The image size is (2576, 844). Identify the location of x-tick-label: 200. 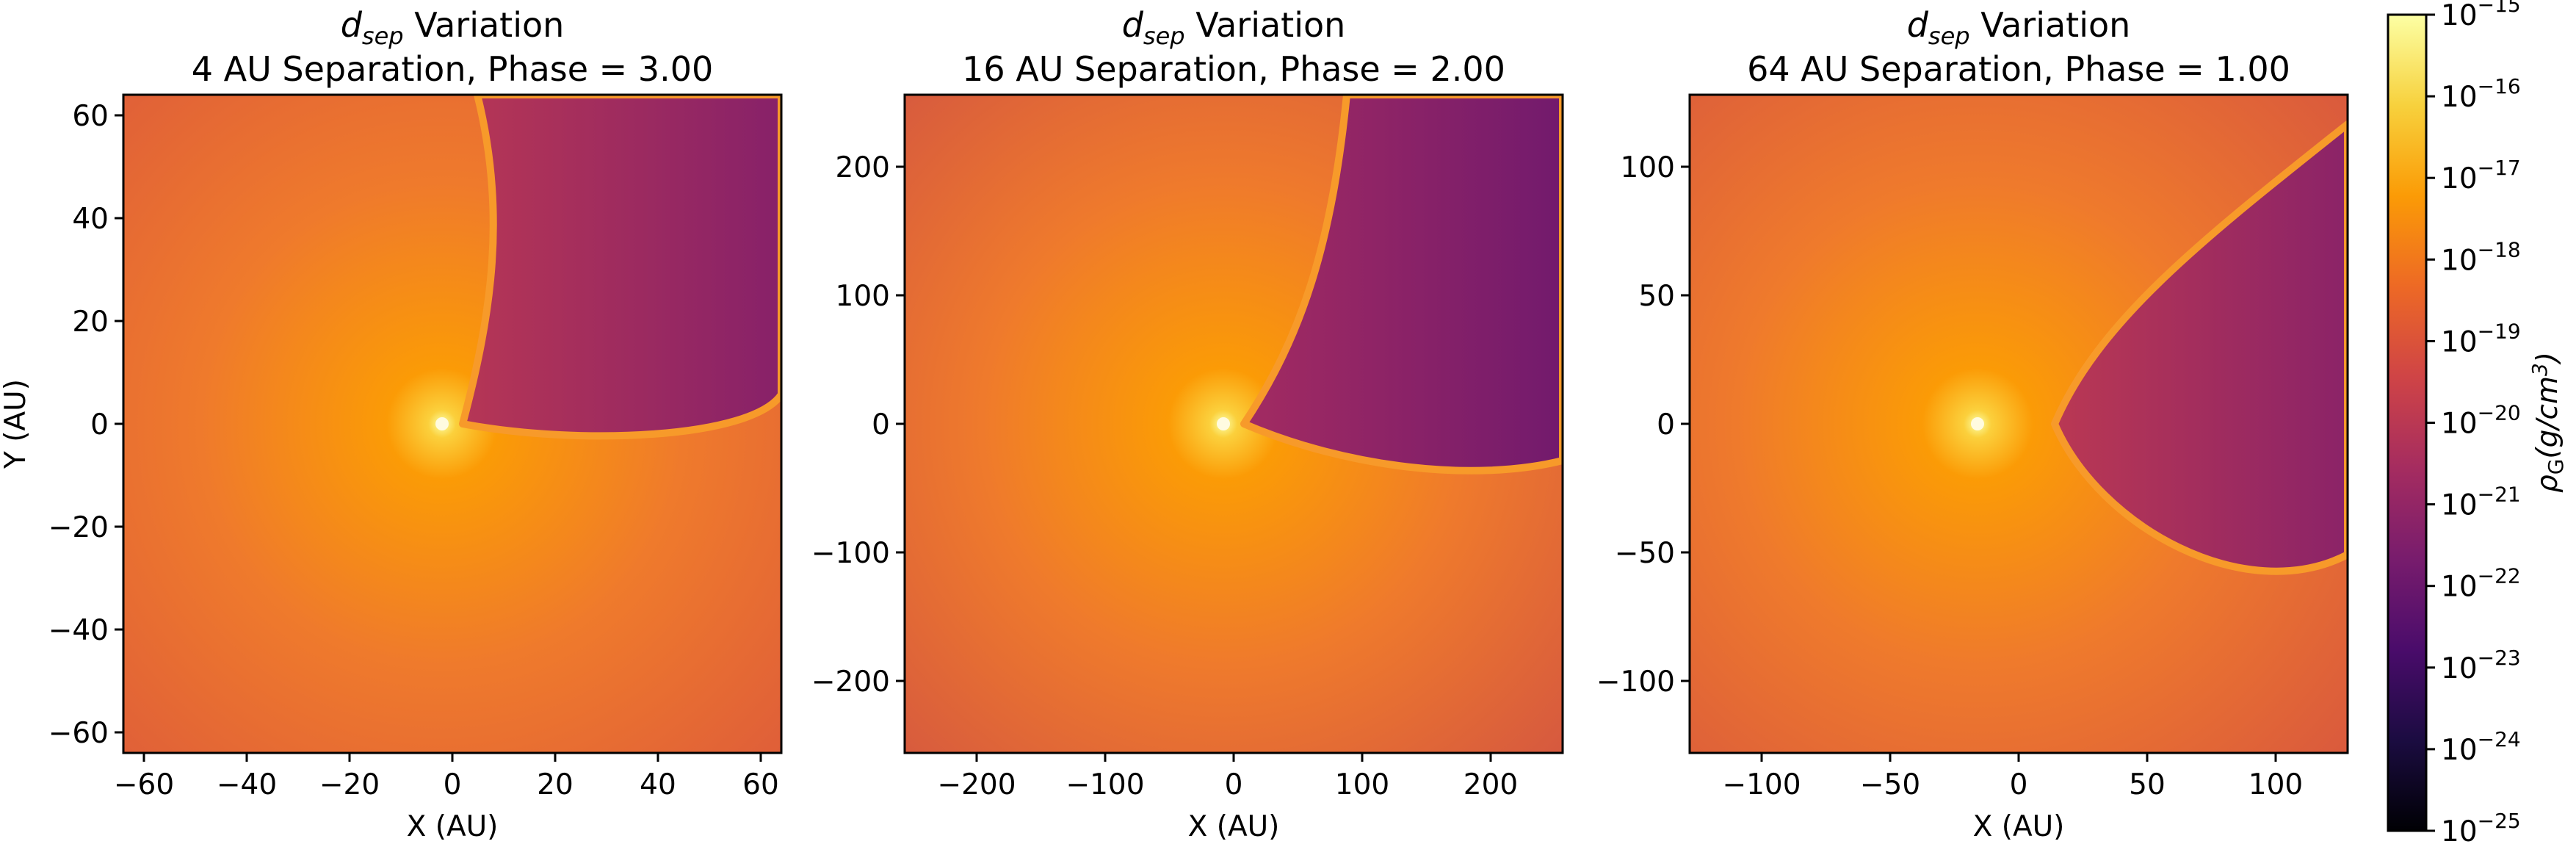
(1491, 784).